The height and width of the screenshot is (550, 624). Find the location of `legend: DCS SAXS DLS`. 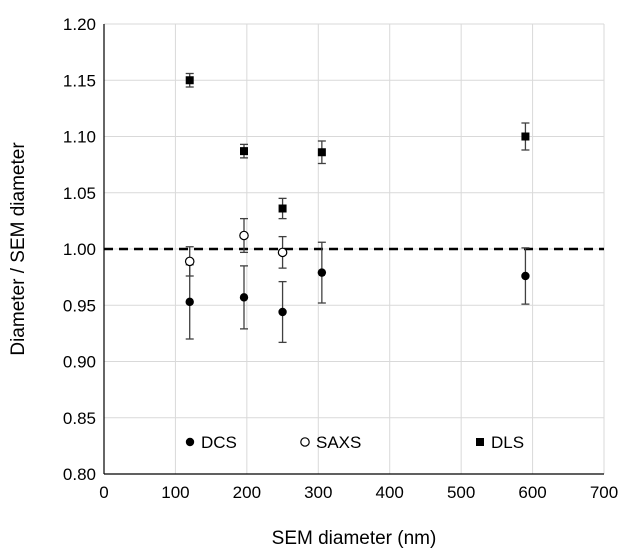

legend: DCS SAXS DLS is located at coordinates (354, 442).